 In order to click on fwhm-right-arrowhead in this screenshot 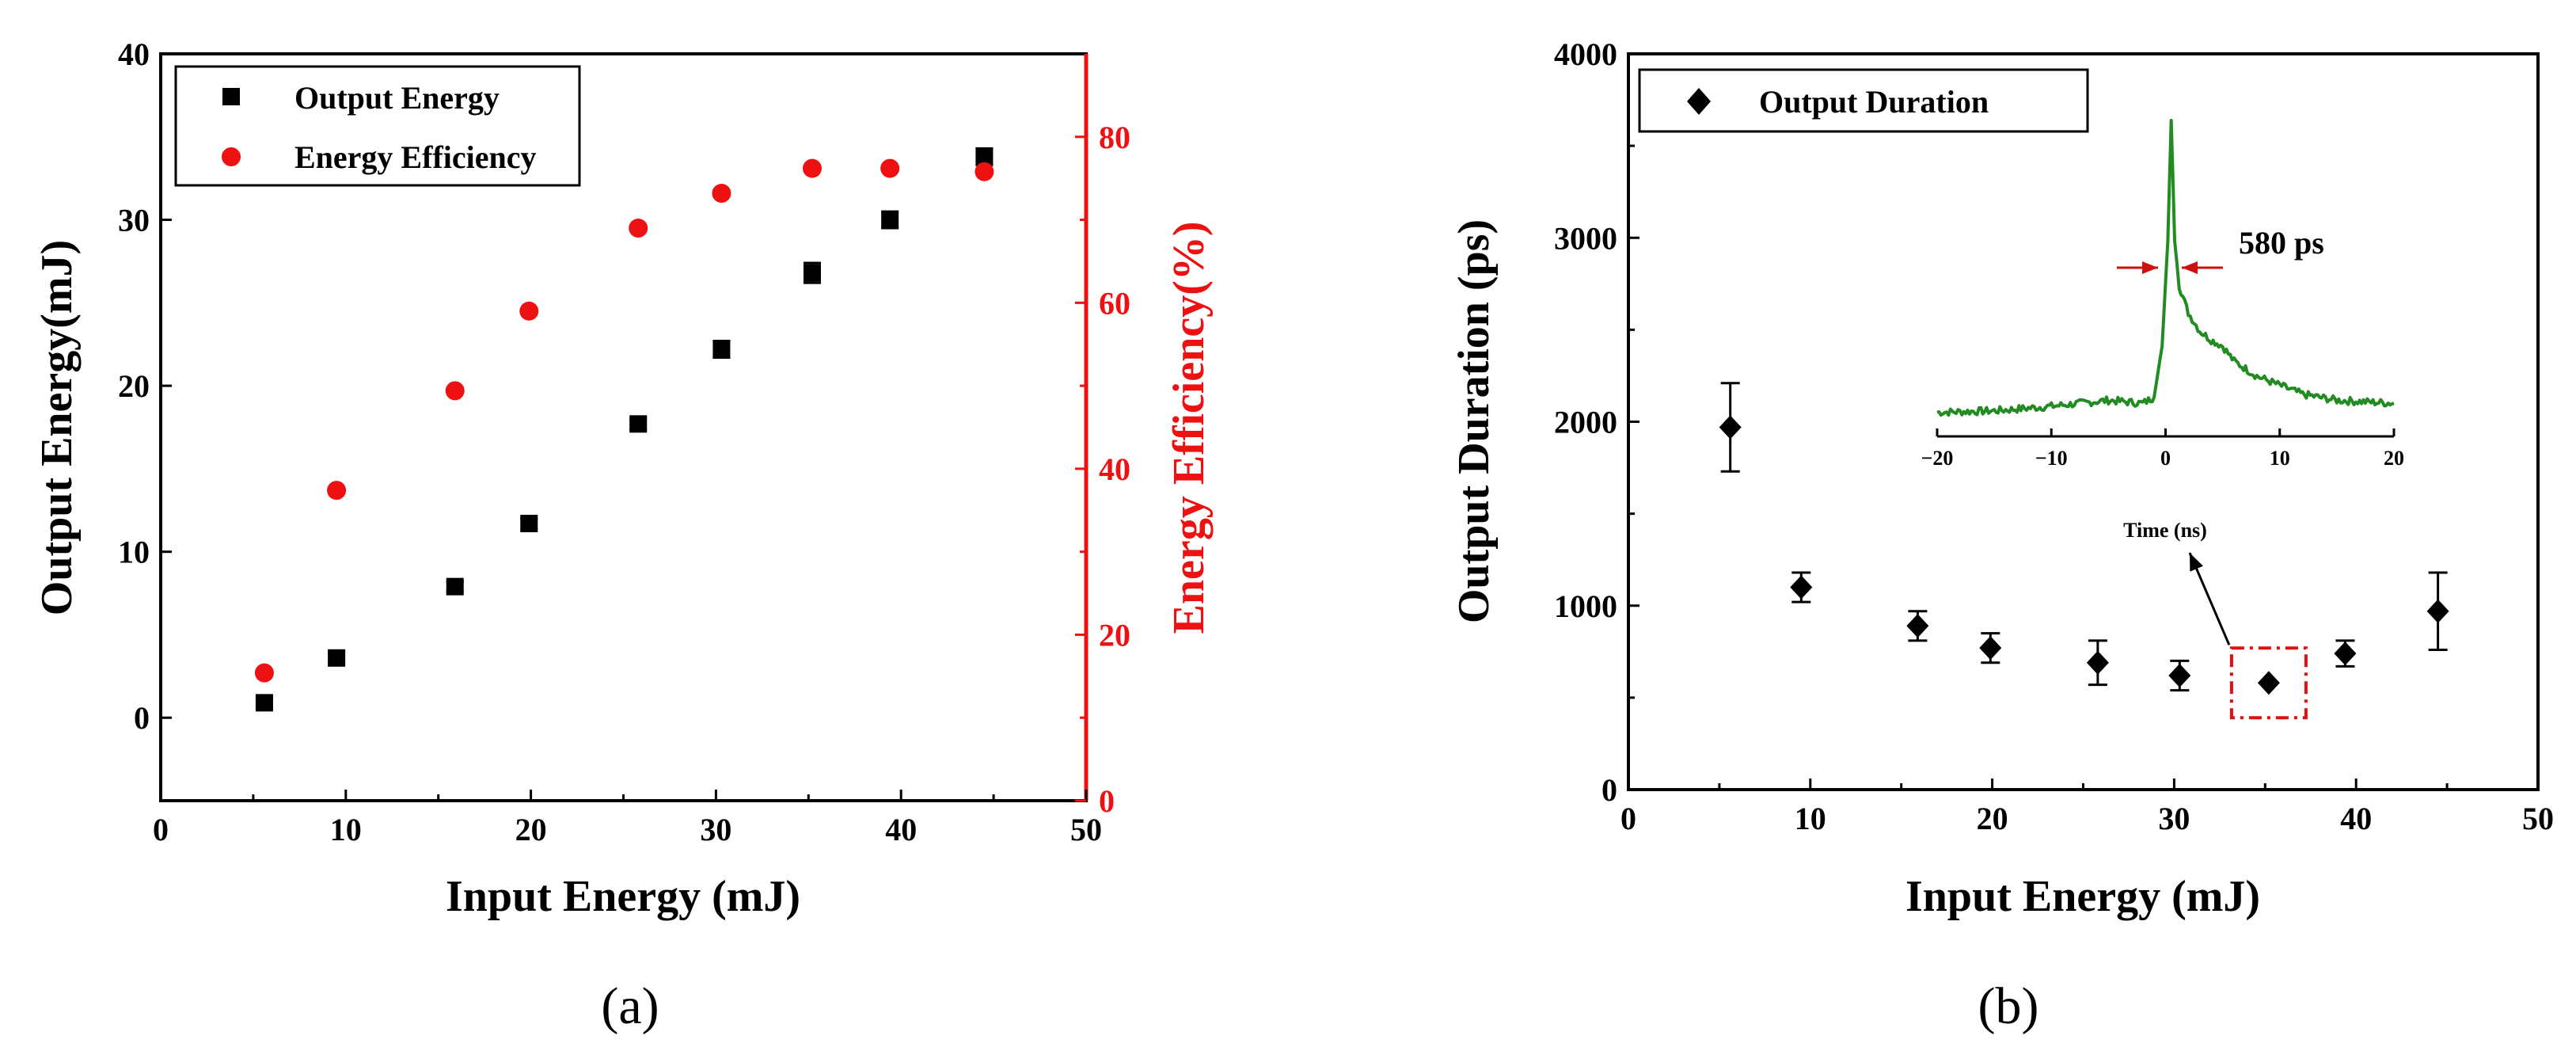, I will do `click(2190, 267)`.